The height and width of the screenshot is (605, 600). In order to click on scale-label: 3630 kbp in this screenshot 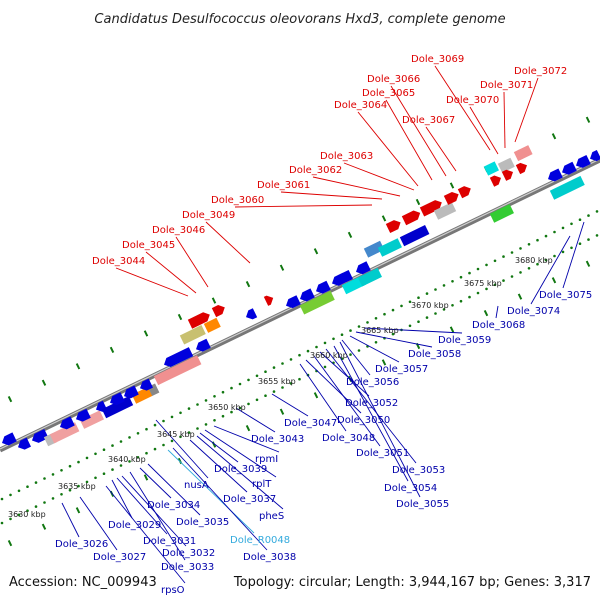, I will do `click(27, 514)`.